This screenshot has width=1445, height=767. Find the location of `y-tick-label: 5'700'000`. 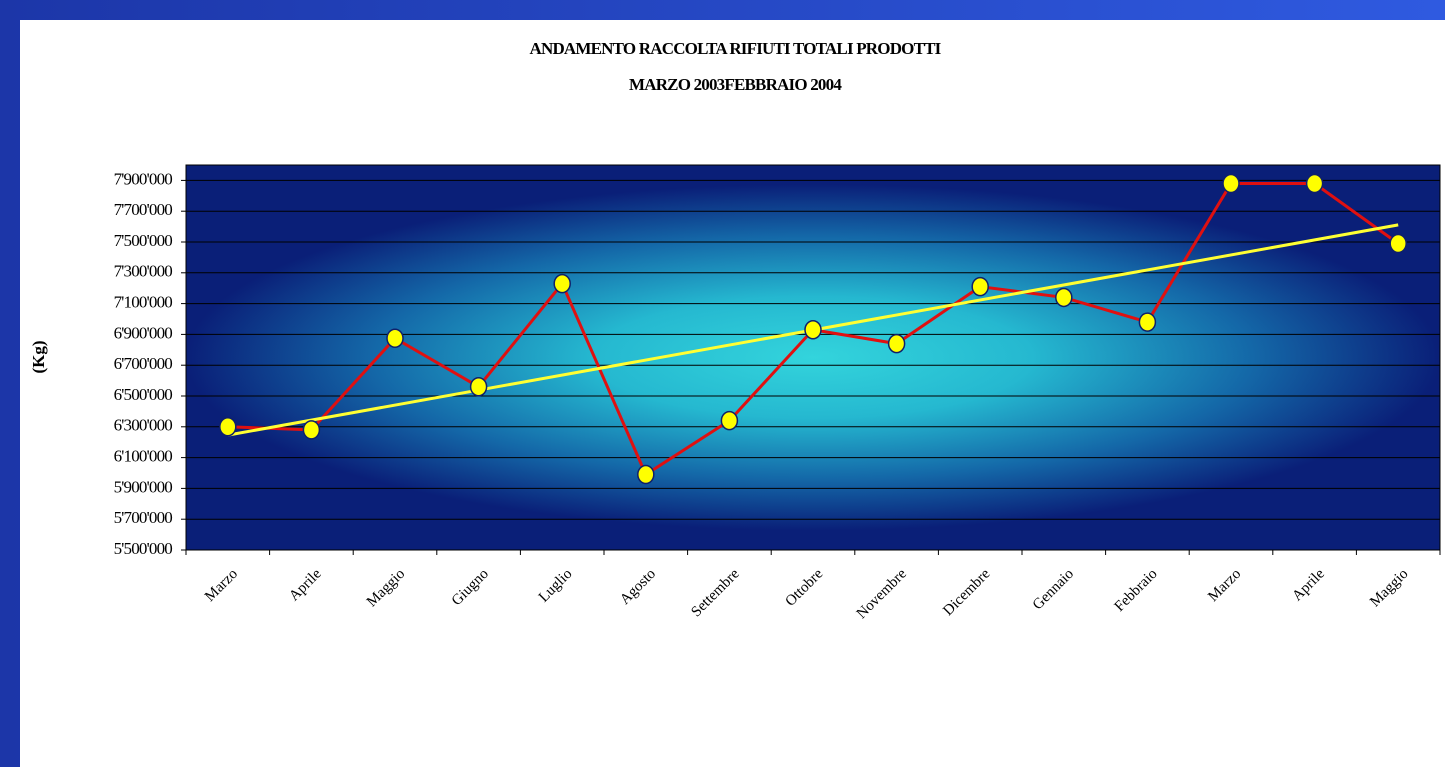

y-tick-label: 5'700'000 is located at coordinates (143, 517).